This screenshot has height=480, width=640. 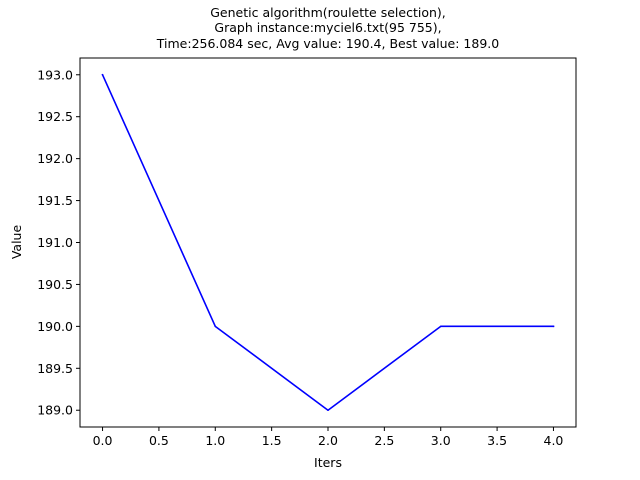 I want to click on y-tick-label: 189.5, so click(x=55, y=368).